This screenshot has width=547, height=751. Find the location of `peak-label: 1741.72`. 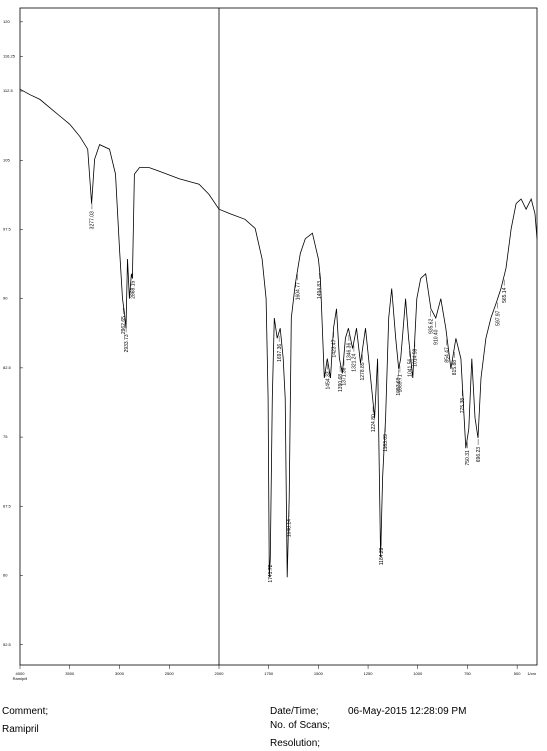

peak-label: 1741.72 is located at coordinates (271, 573).